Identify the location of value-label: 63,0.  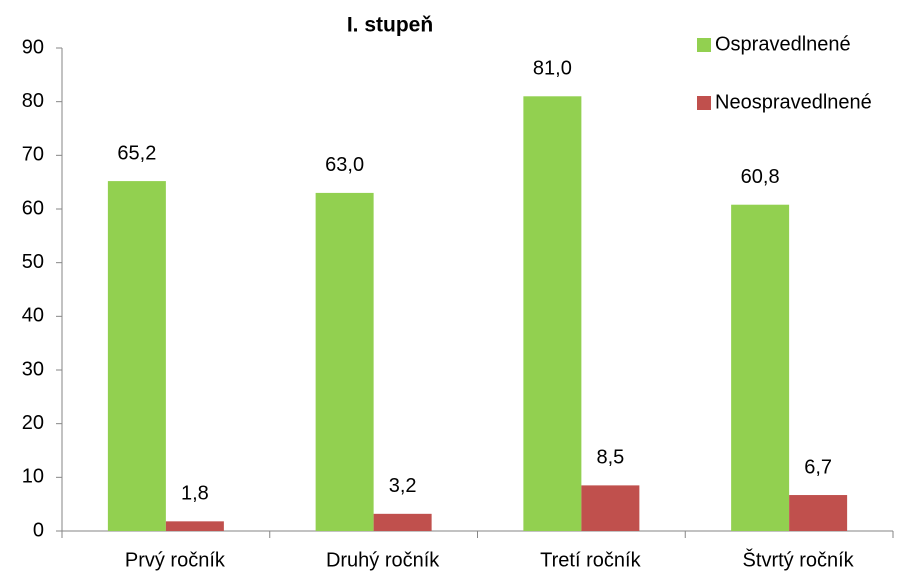
(344, 165).